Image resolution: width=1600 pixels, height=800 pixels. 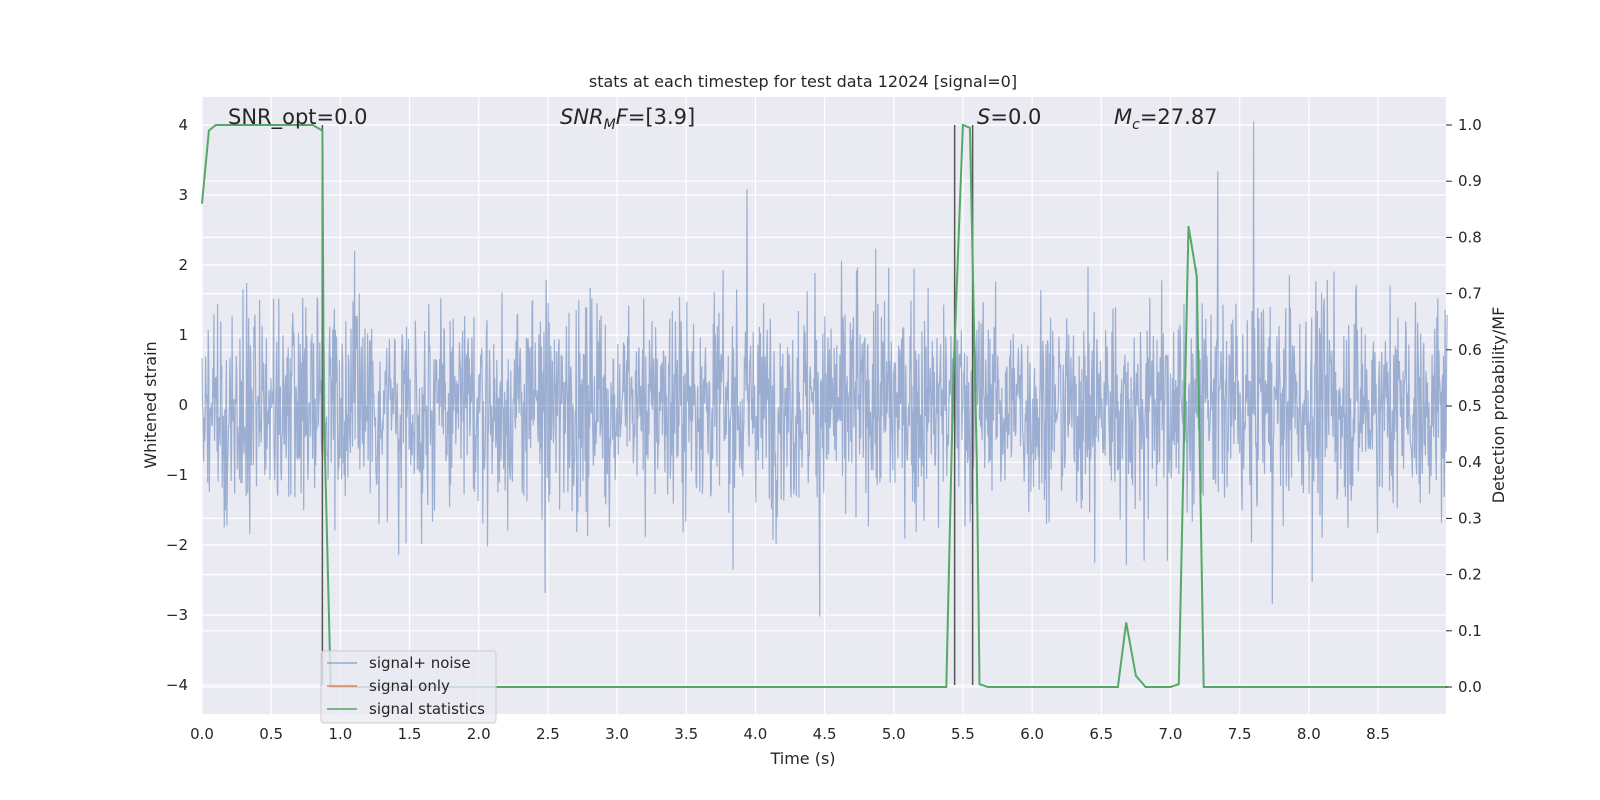 What do you see at coordinates (177, 475) in the screenshot?
I see `y-tick-label: −1` at bounding box center [177, 475].